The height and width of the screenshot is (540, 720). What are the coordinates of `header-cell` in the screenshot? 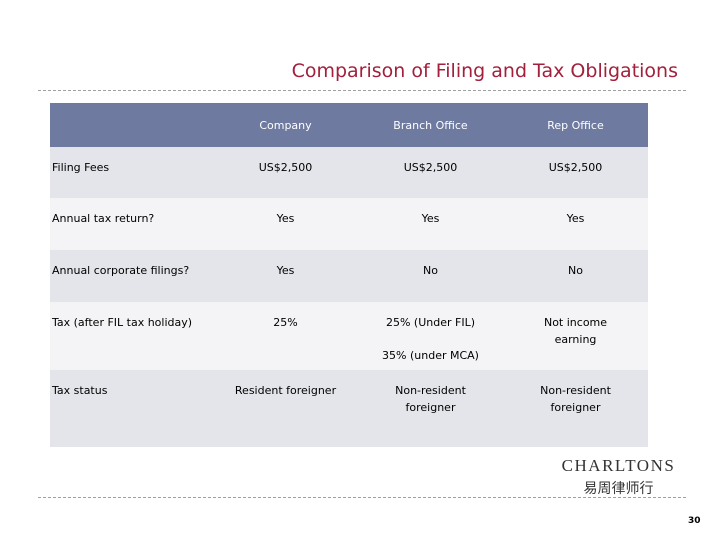 It's located at (131, 125).